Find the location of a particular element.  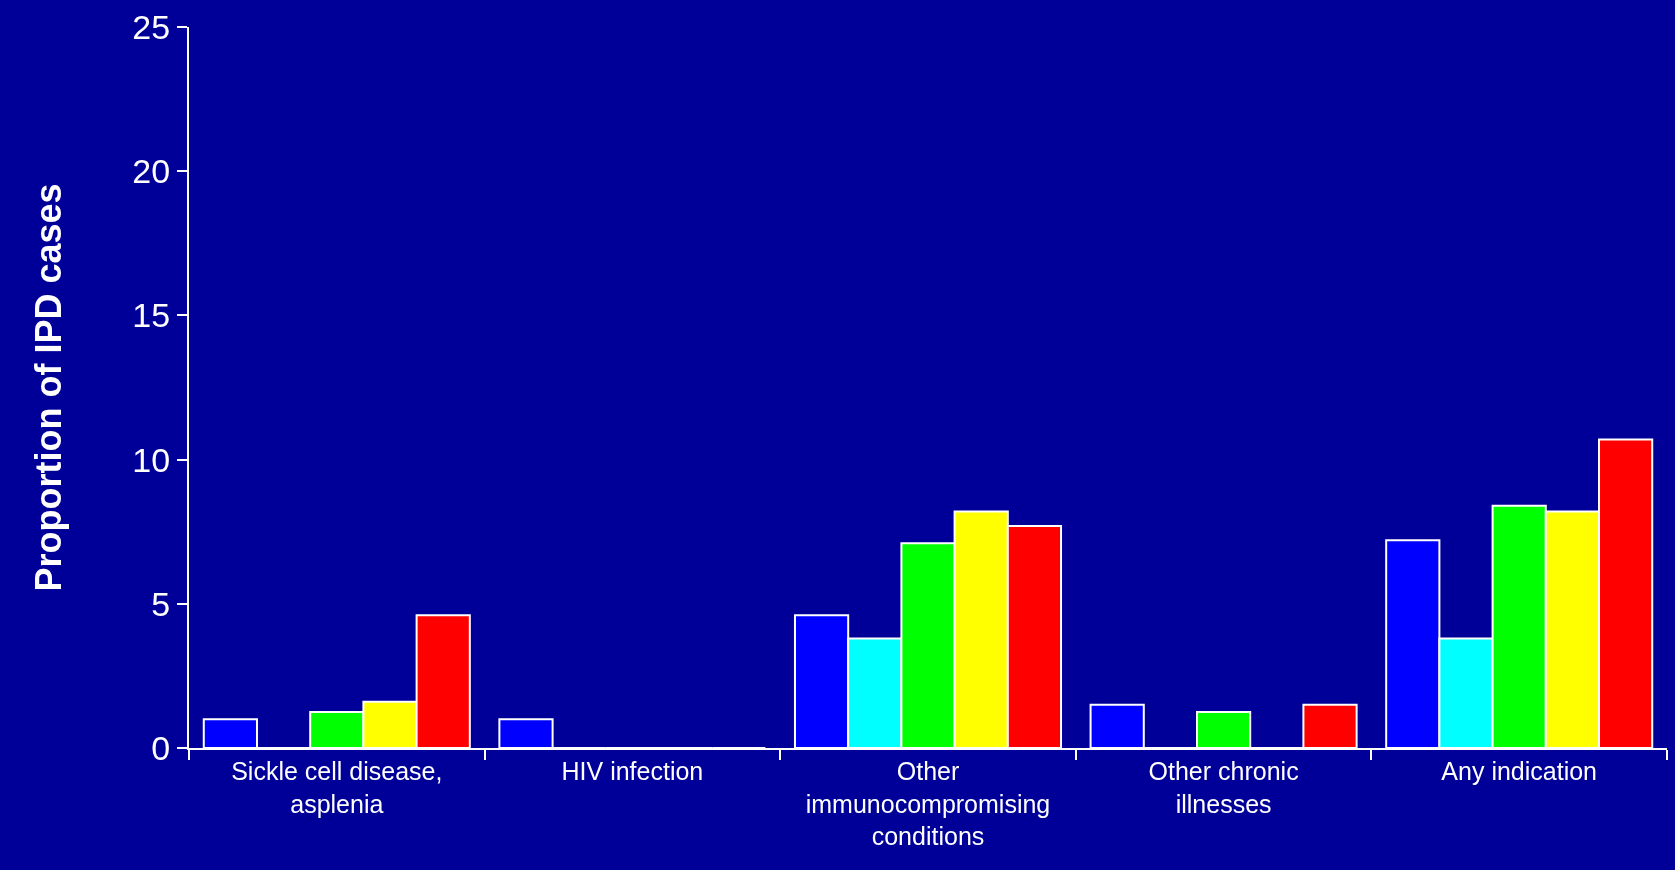

y-tick-label: 15 is located at coordinates (151, 315).